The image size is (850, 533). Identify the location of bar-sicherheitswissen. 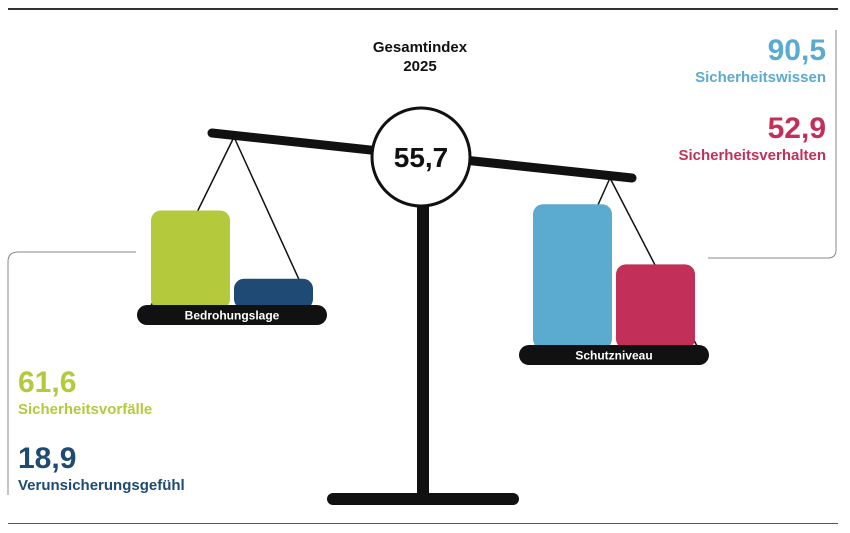
(572, 276).